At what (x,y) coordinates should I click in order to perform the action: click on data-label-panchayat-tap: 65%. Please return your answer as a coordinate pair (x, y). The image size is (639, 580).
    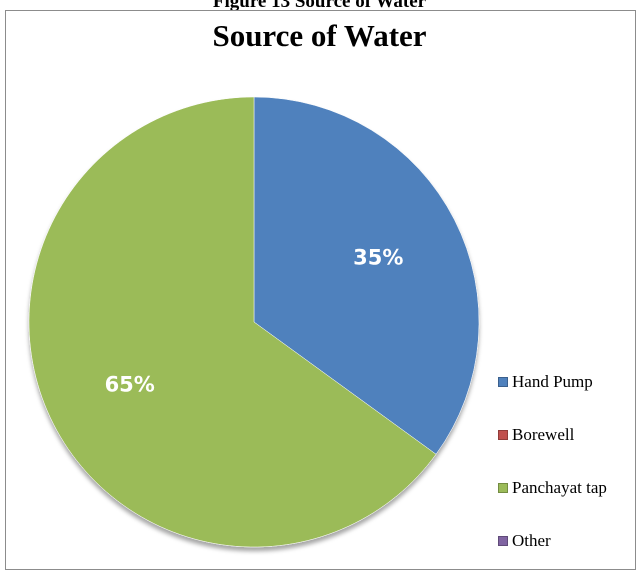
    Looking at the image, I should click on (130, 384).